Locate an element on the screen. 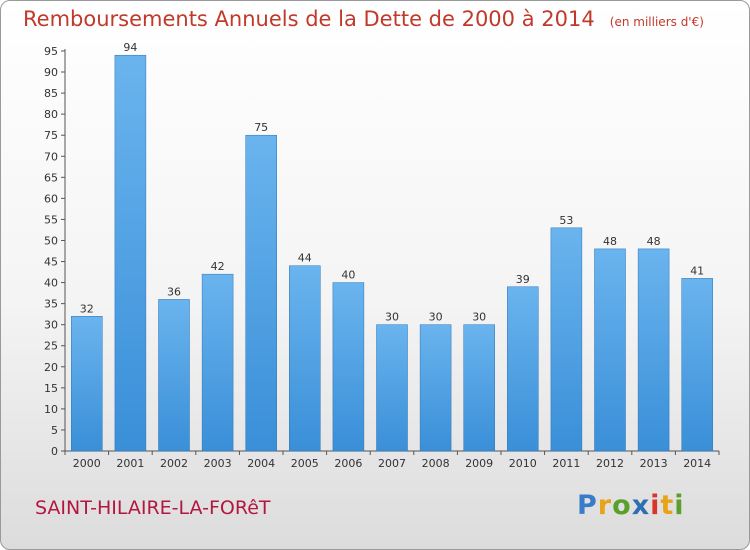  bar-2007 is located at coordinates (392, 388).